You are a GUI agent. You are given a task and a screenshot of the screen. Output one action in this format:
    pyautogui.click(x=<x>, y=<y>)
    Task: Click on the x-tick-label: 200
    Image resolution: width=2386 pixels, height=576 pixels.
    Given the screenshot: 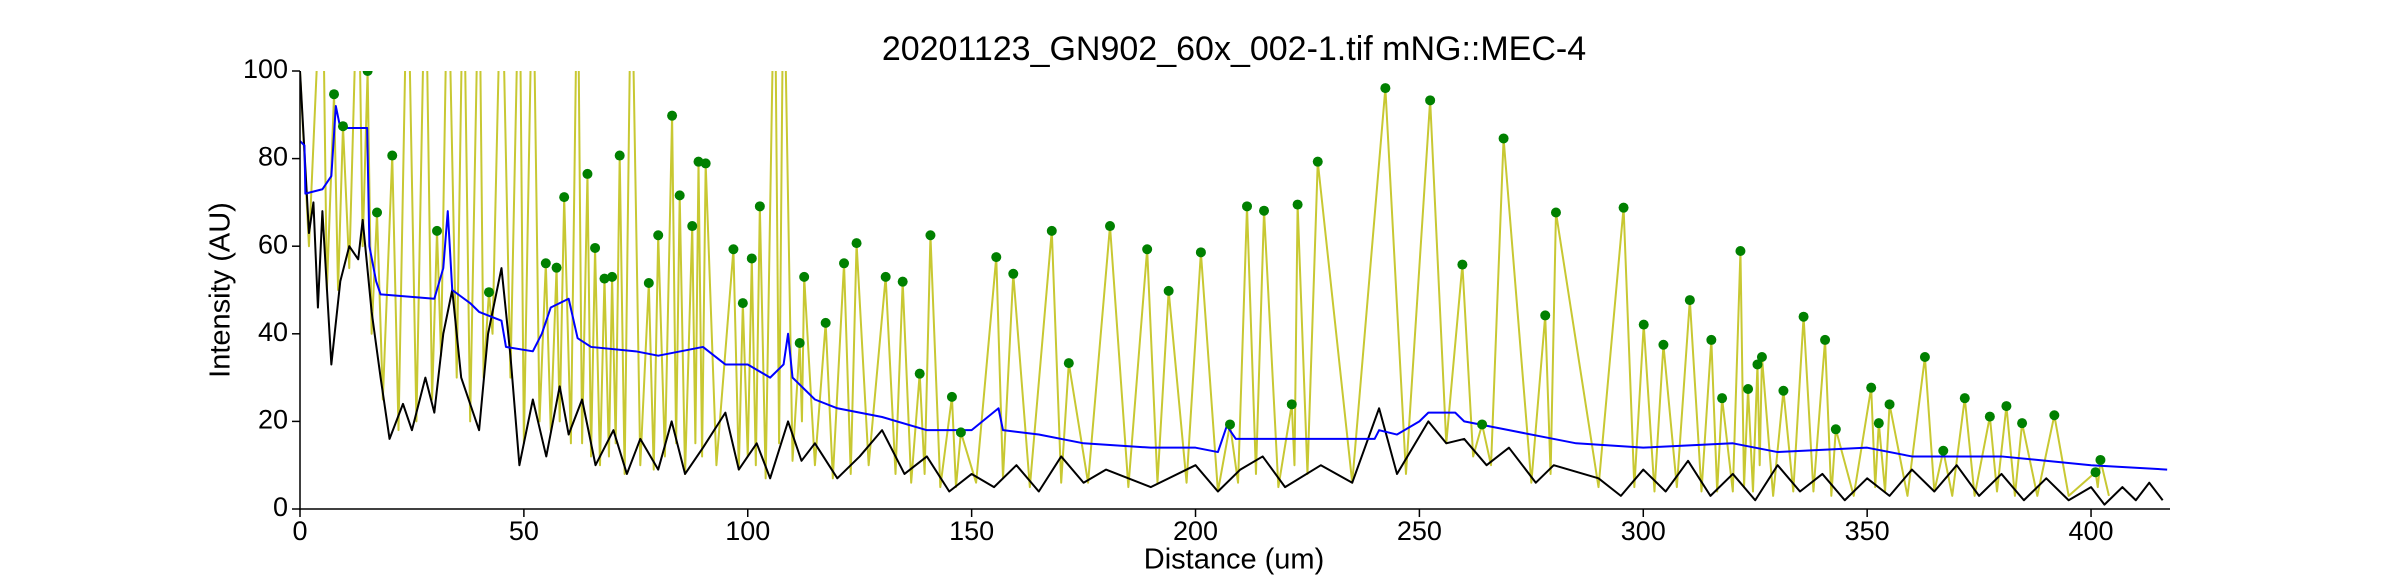 What is the action you would take?
    pyautogui.click(x=1195, y=531)
    